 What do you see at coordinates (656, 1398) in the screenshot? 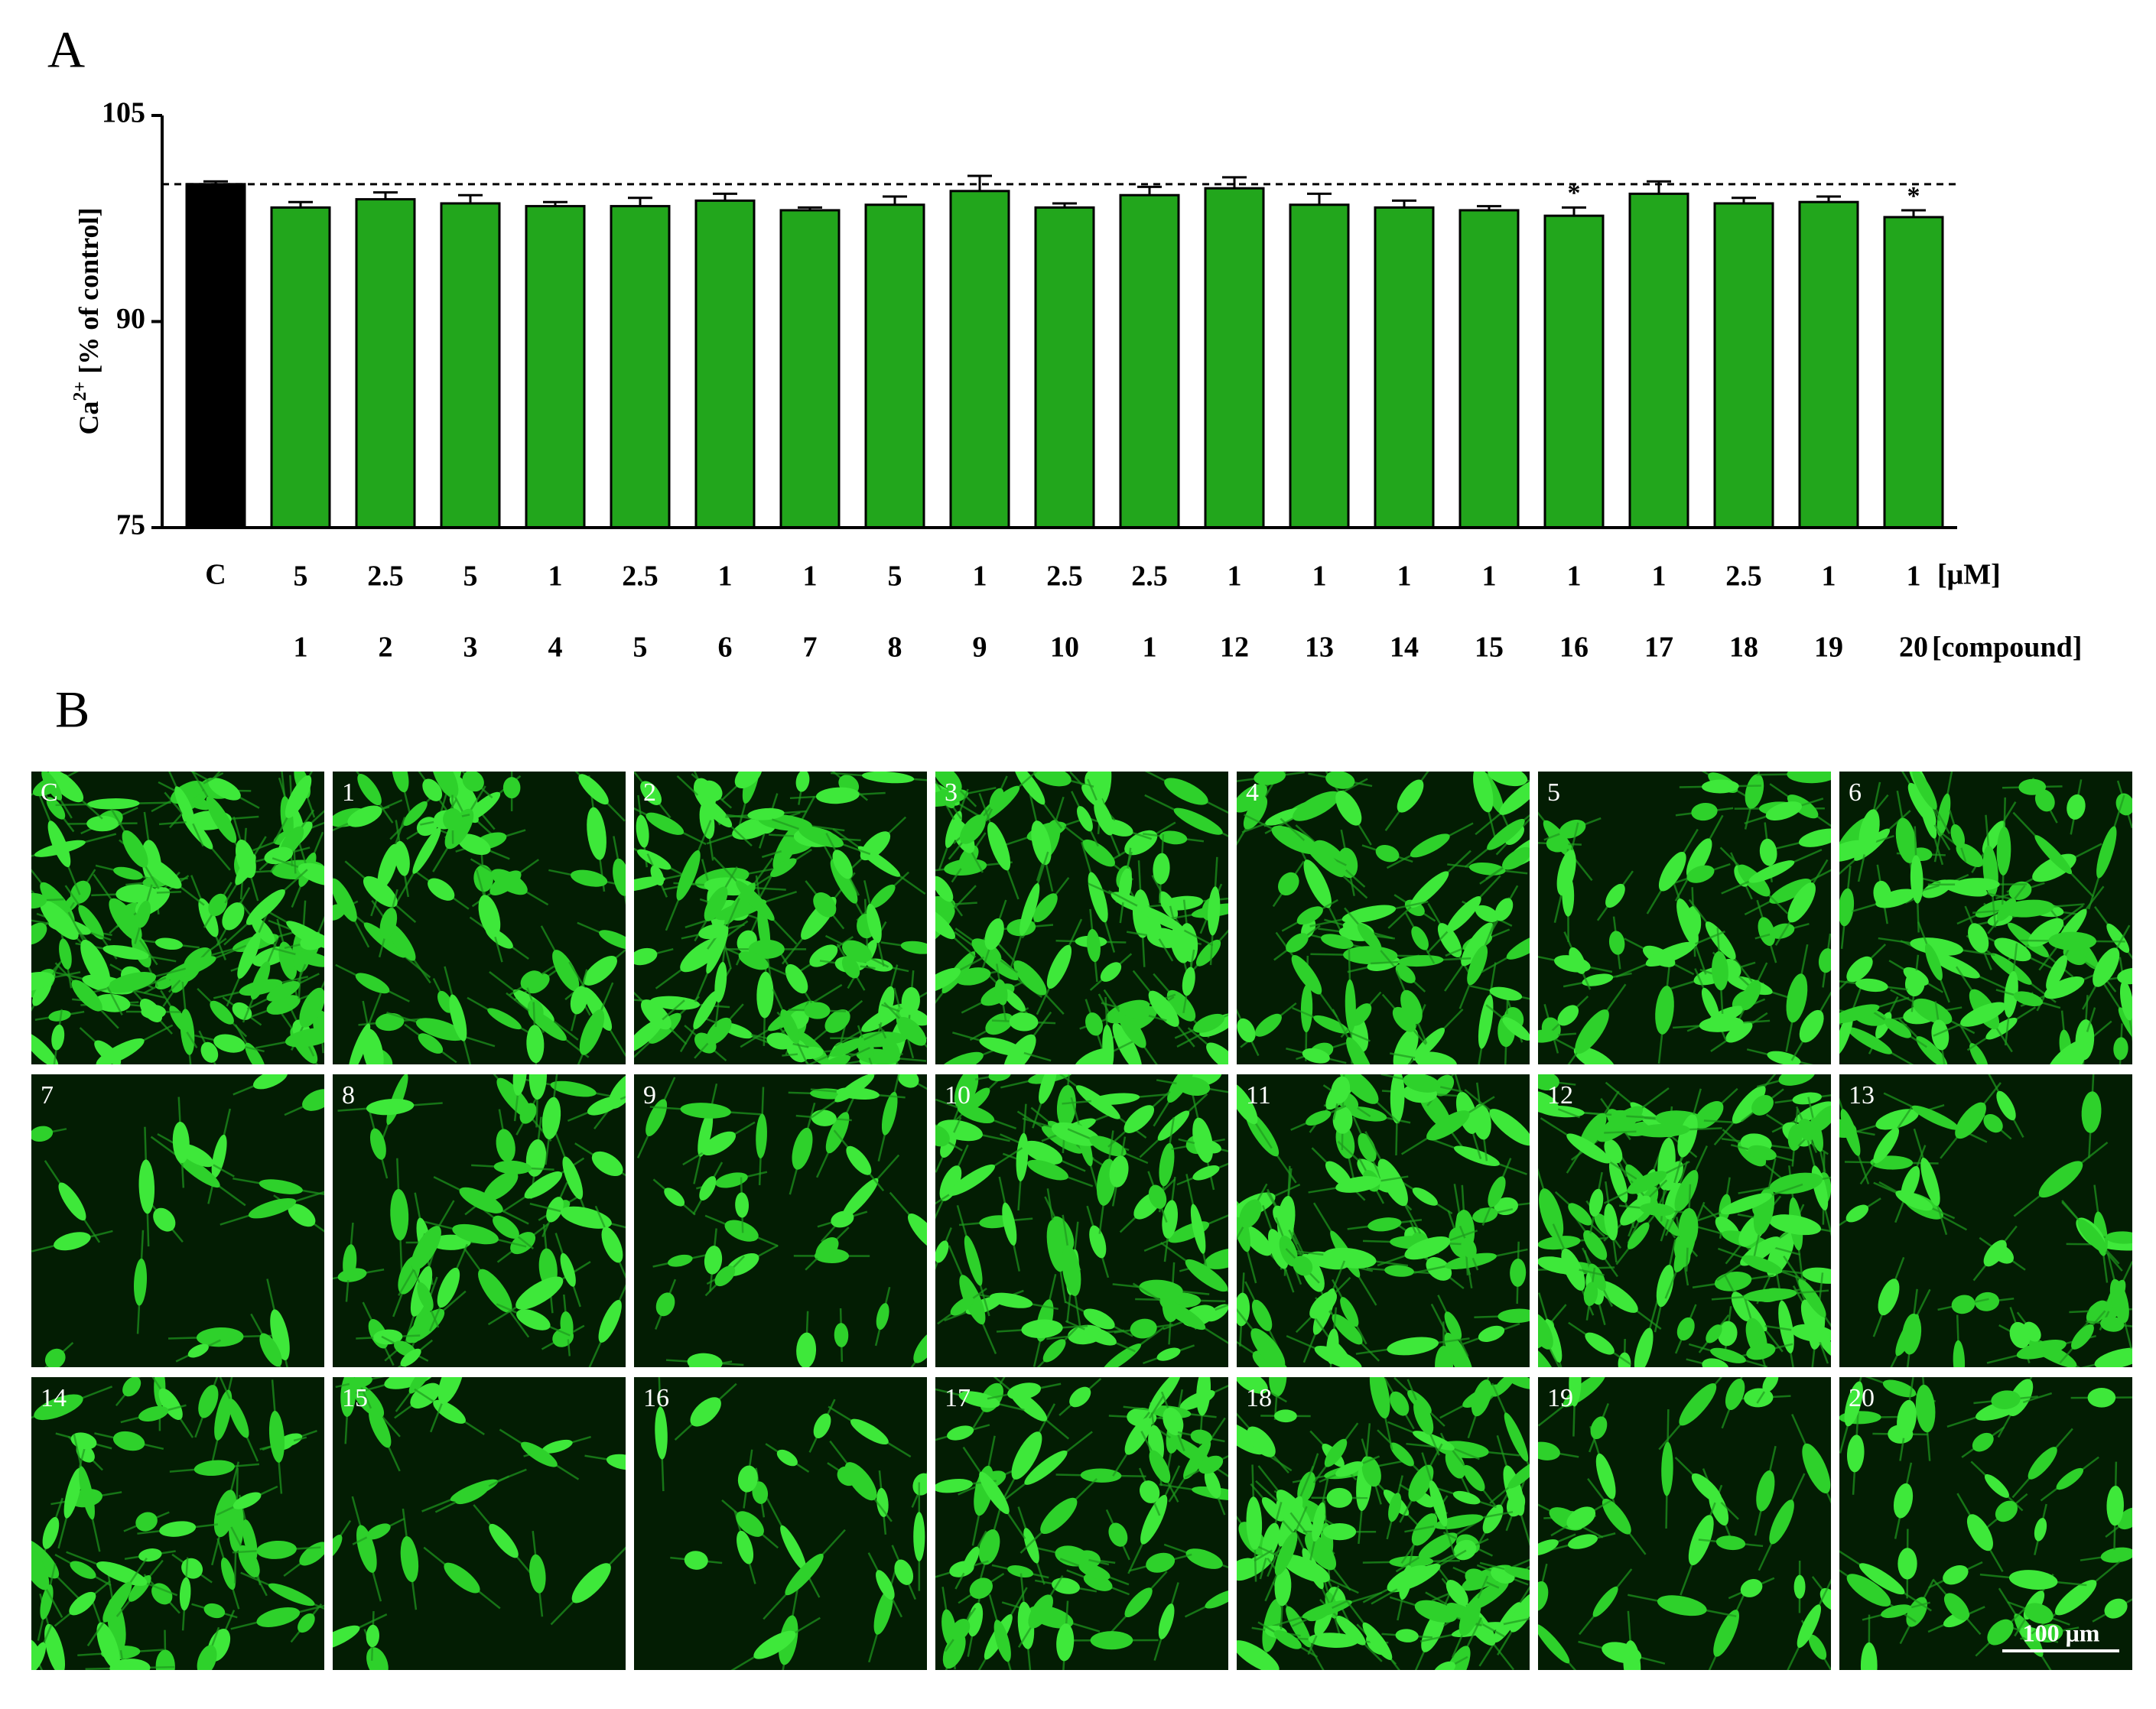
I see `tile-label: 16` at bounding box center [656, 1398].